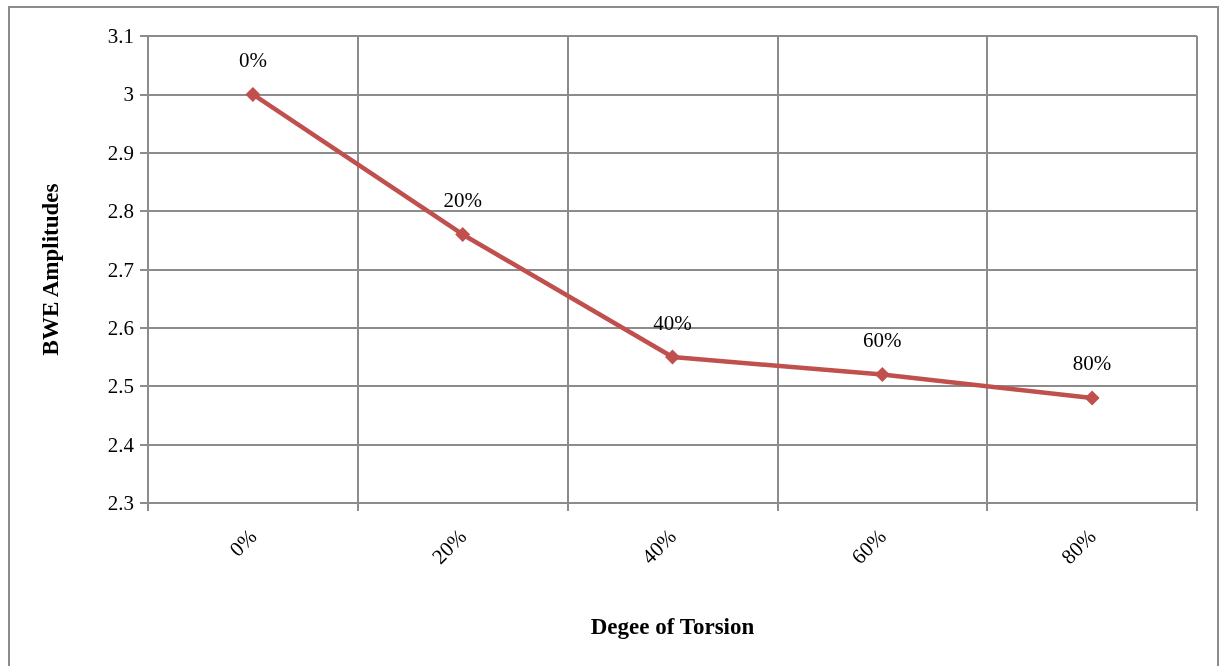 This screenshot has height=666, width=1223. What do you see at coordinates (462, 199) in the screenshot?
I see `annotation: 20%` at bounding box center [462, 199].